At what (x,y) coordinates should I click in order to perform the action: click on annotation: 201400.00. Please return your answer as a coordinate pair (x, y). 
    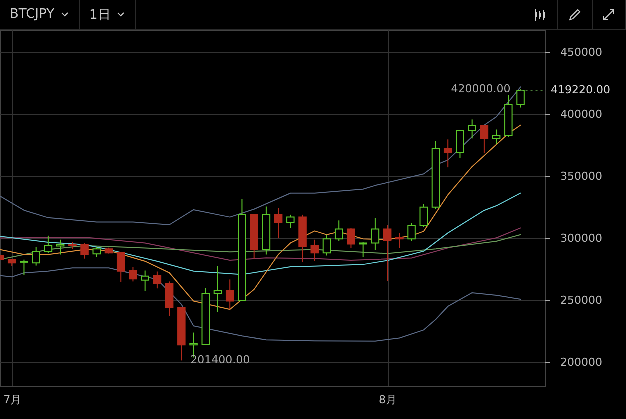
    Looking at the image, I should click on (220, 360).